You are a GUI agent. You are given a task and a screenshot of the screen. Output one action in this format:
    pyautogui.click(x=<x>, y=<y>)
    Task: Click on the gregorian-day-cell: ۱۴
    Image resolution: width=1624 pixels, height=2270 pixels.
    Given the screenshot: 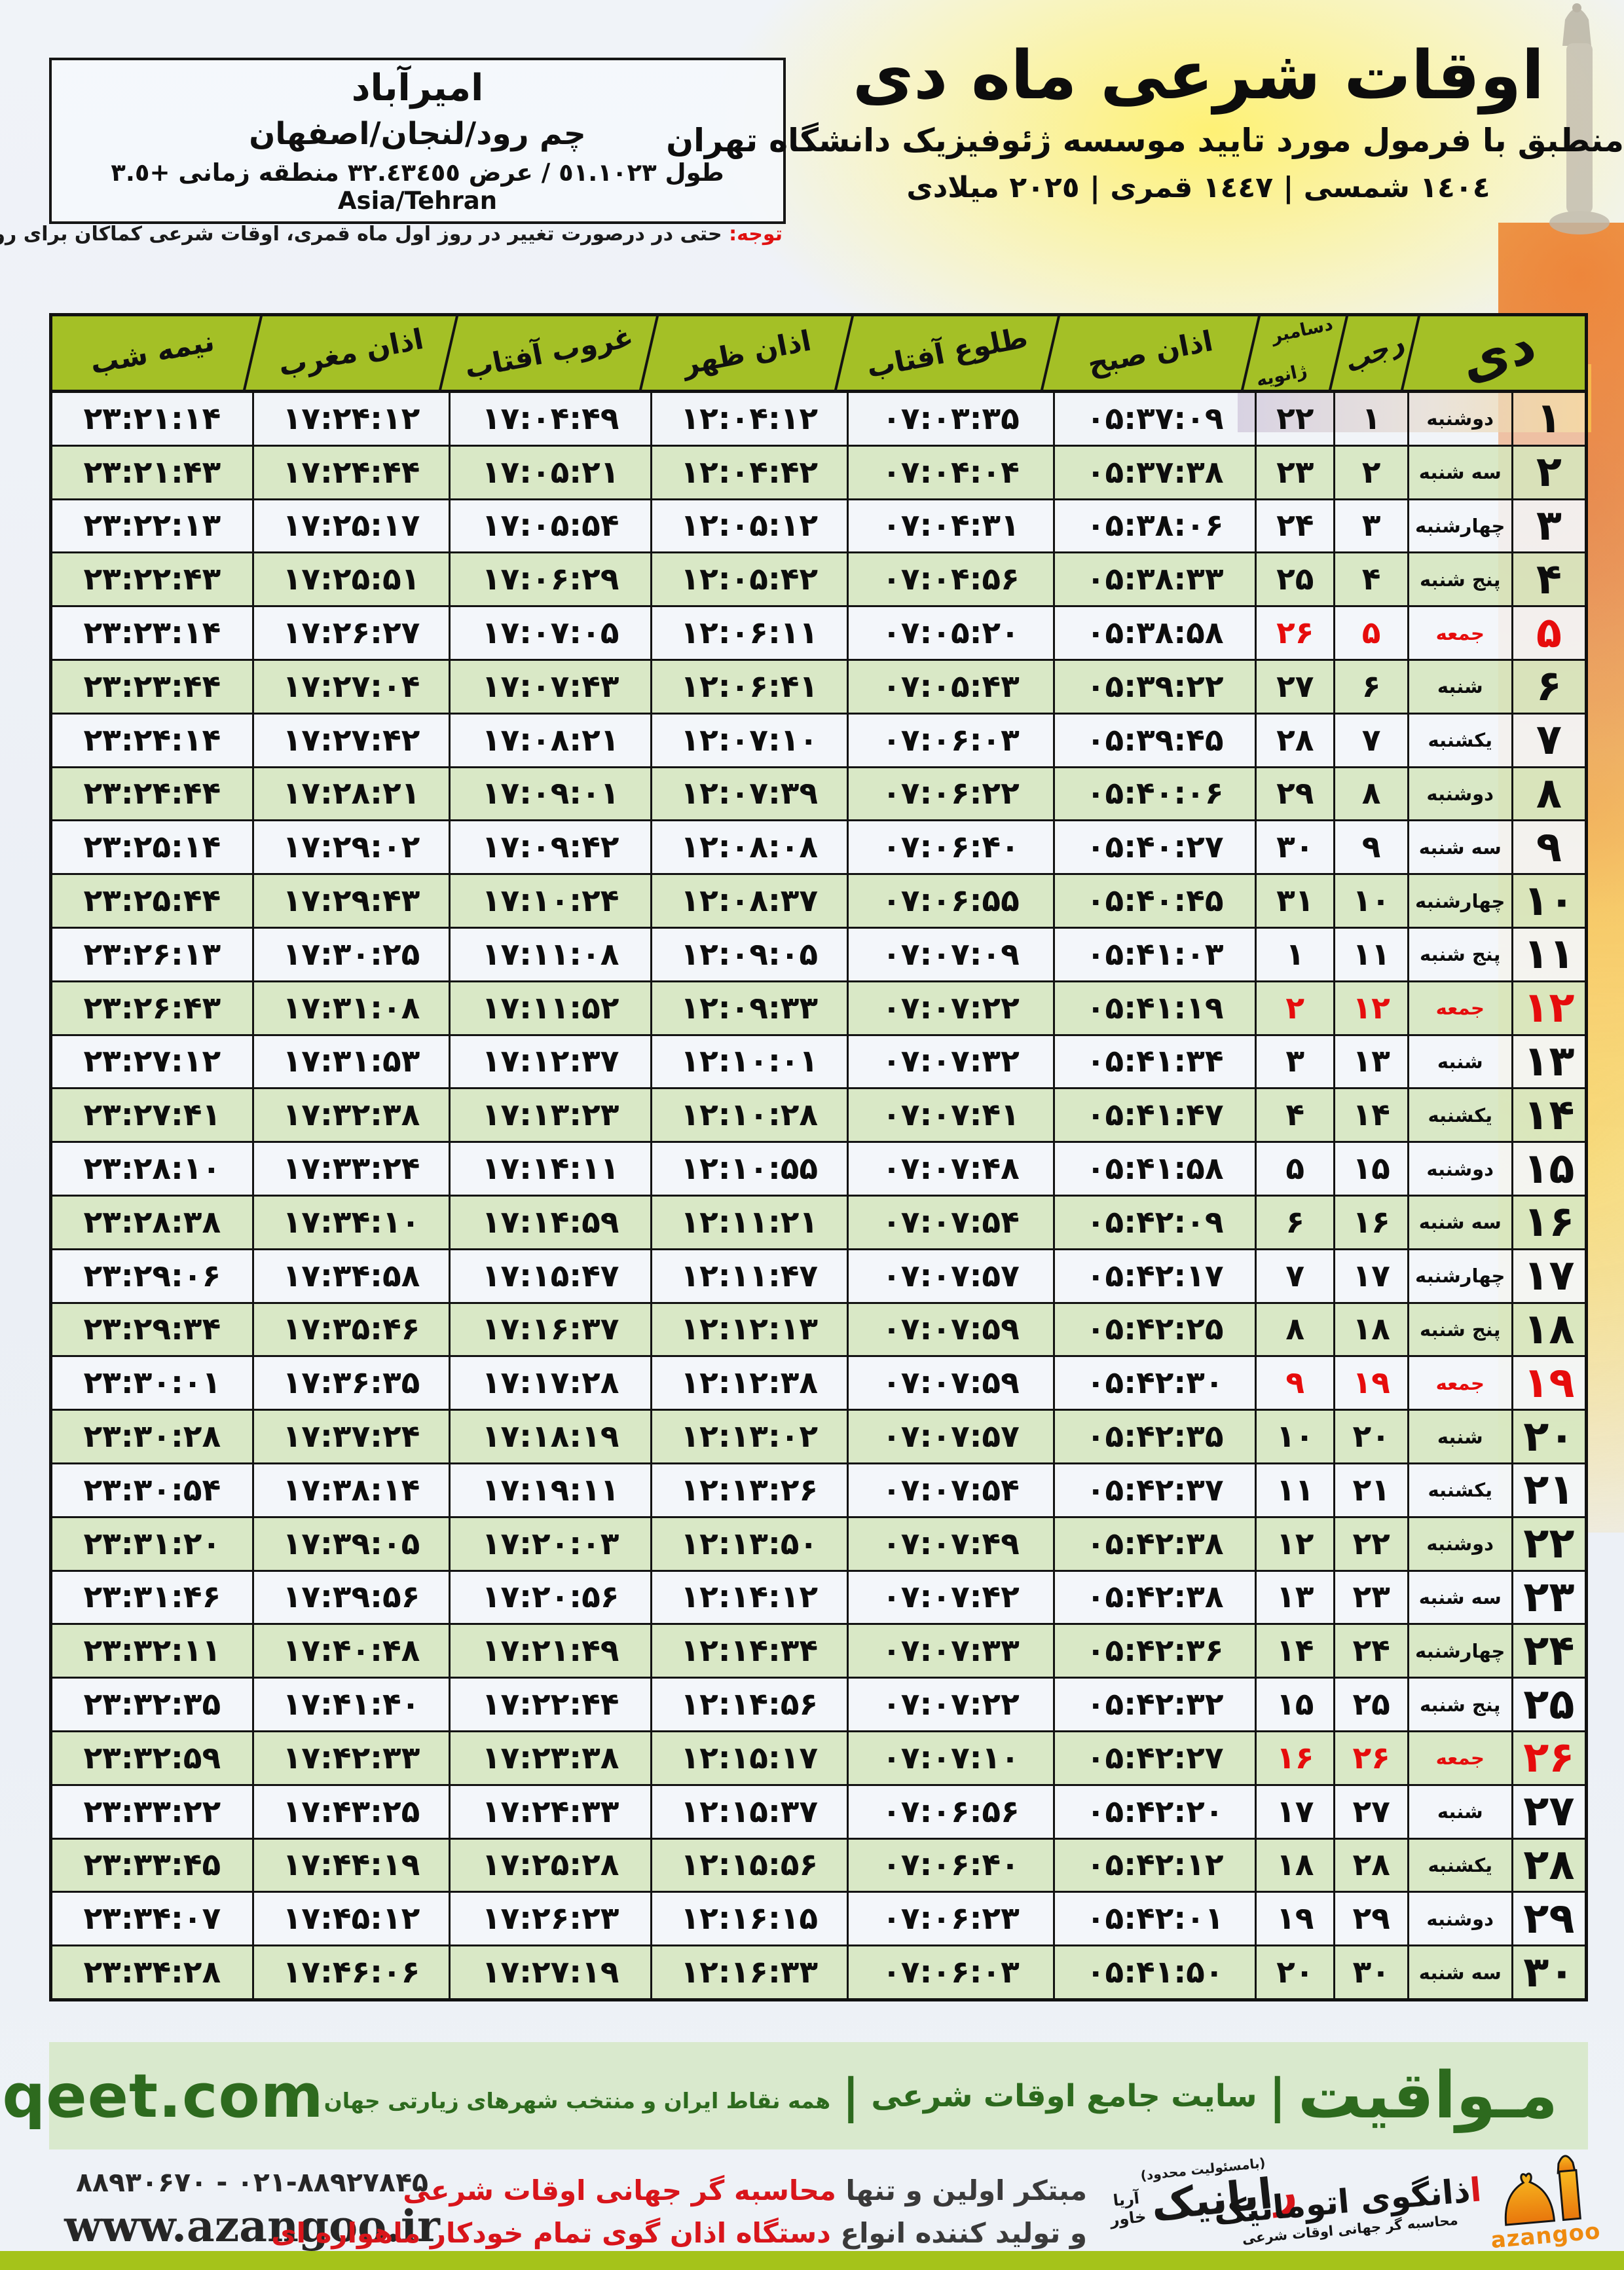 What is the action you would take?
    pyautogui.click(x=1294, y=1651)
    